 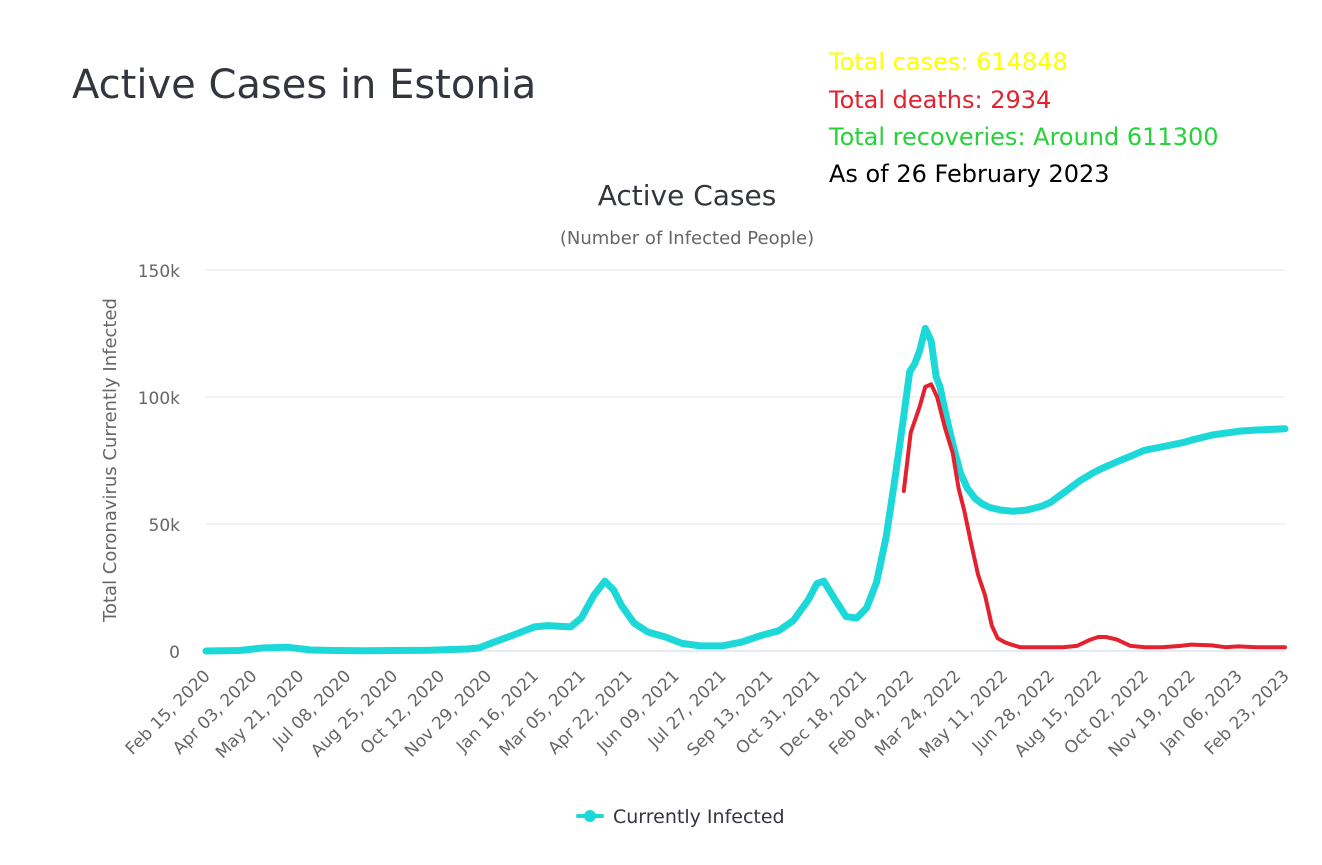 What do you see at coordinates (304, 85) in the screenshot?
I see `page-title: Active Cases in Estonia` at bounding box center [304, 85].